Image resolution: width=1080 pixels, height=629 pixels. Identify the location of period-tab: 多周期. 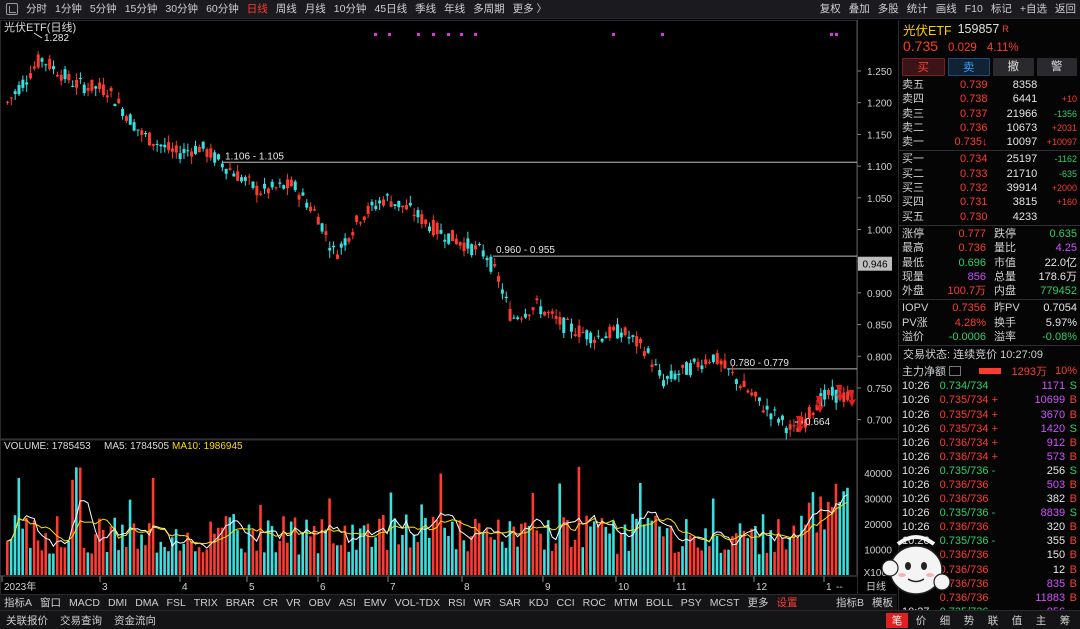
(489, 8).